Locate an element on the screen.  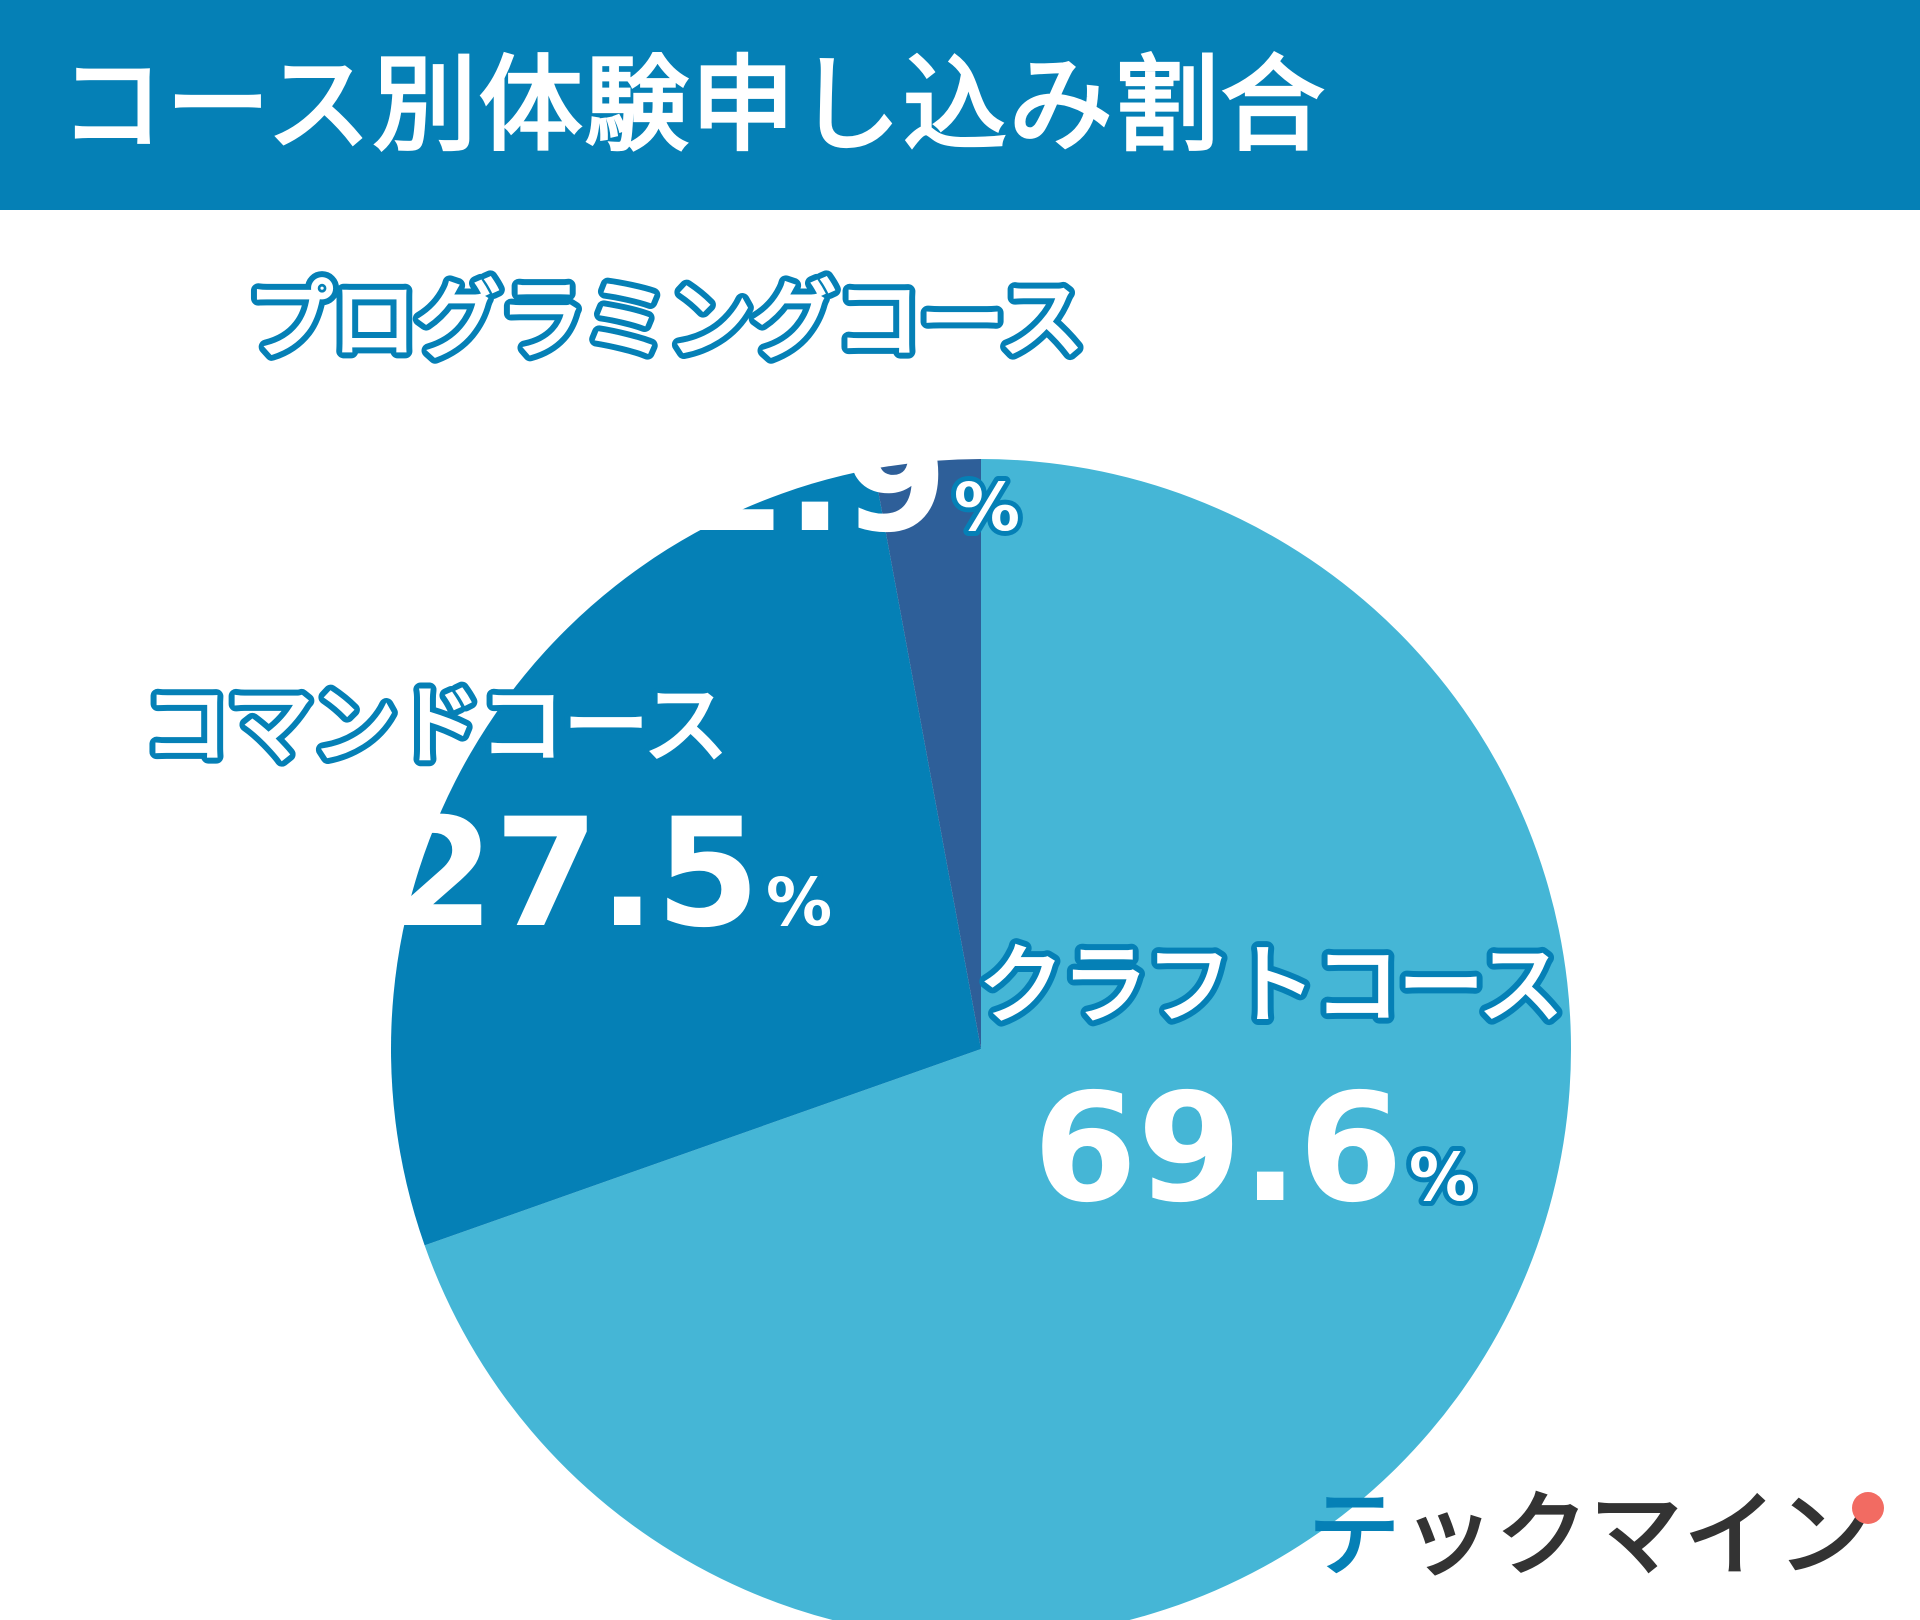
pie-slice-programming is located at coordinates (927, 754).